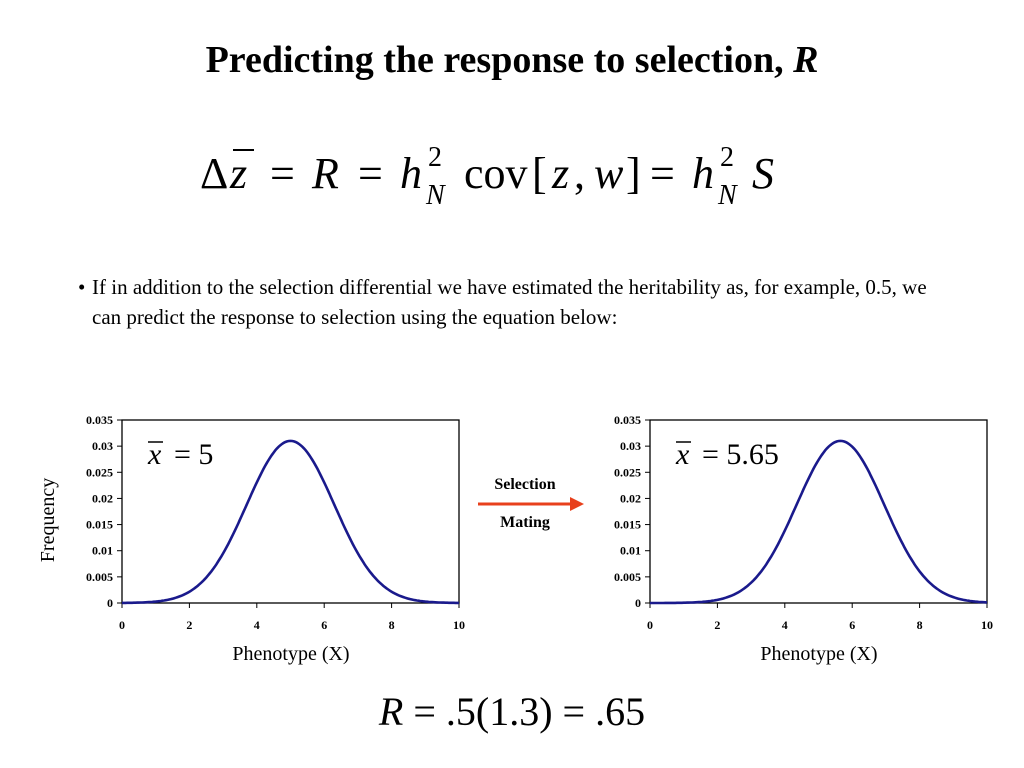 Image resolution: width=1024 pixels, height=768 pixels. I want to click on main-equation: Δ z = R = h 2 N cov [ z , w ] = h 2 N S, so click(487, 176).